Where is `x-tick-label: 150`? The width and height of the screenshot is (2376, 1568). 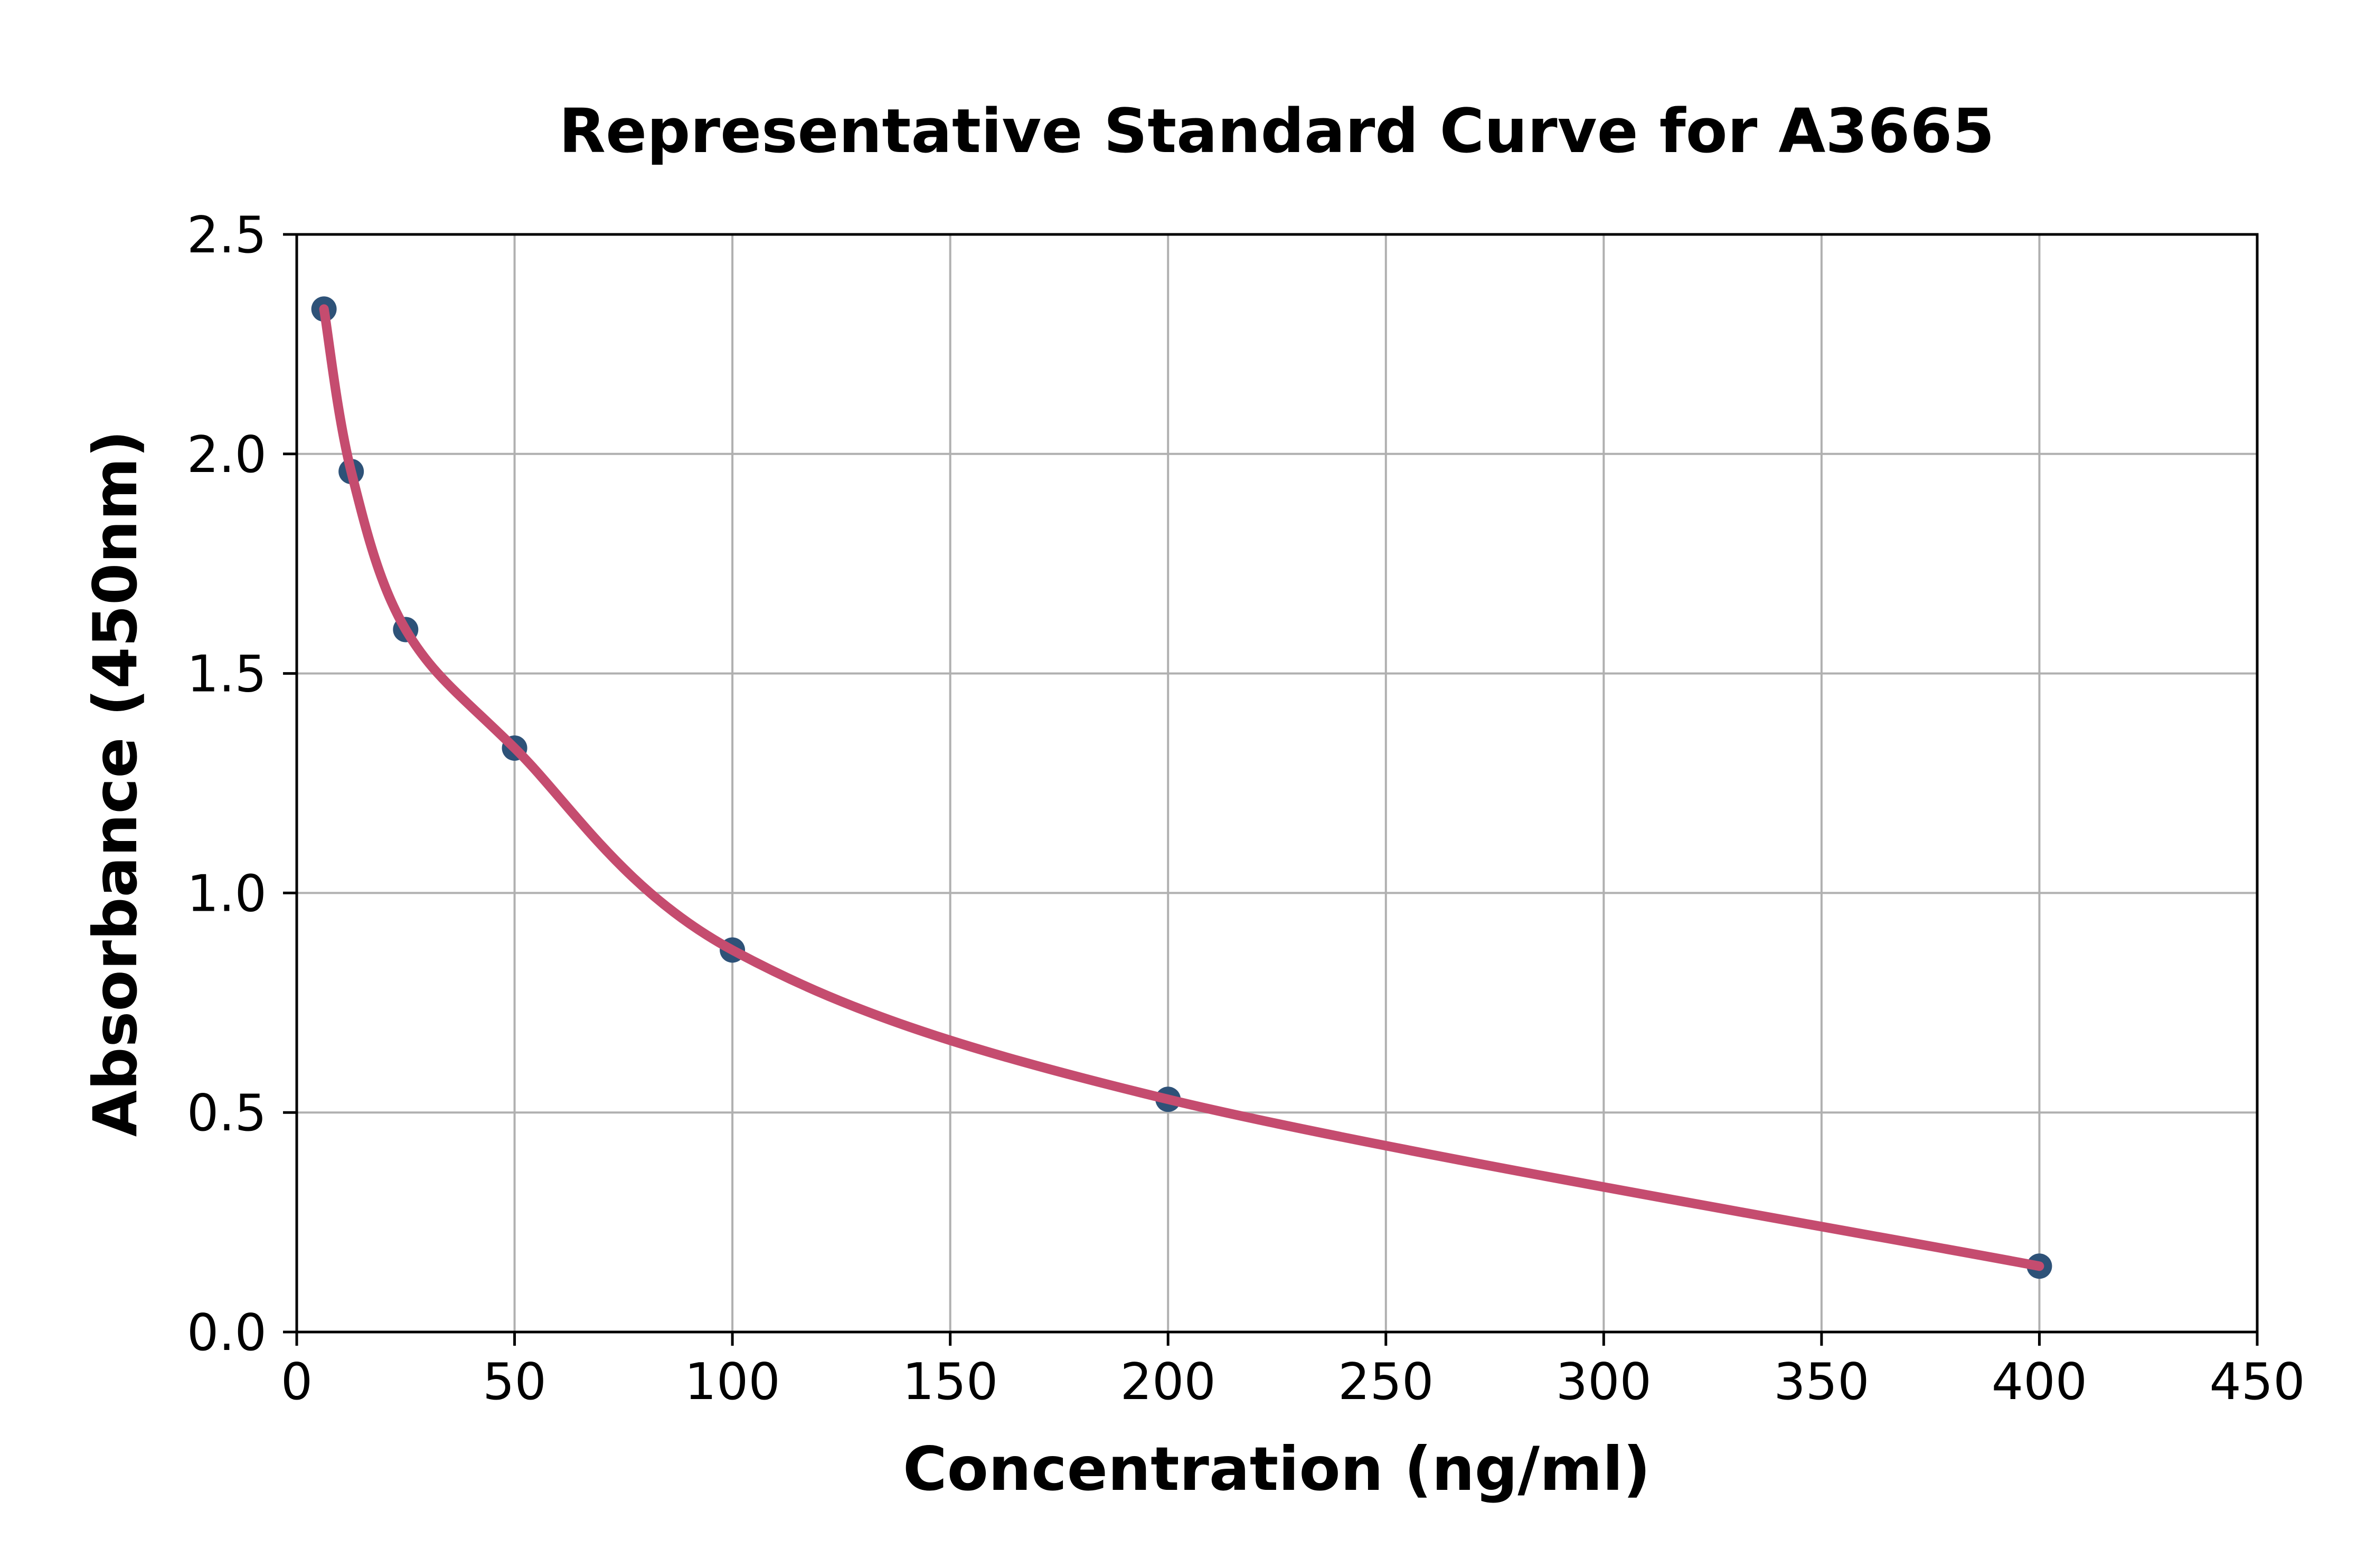
x-tick-label: 150 is located at coordinates (950, 1382).